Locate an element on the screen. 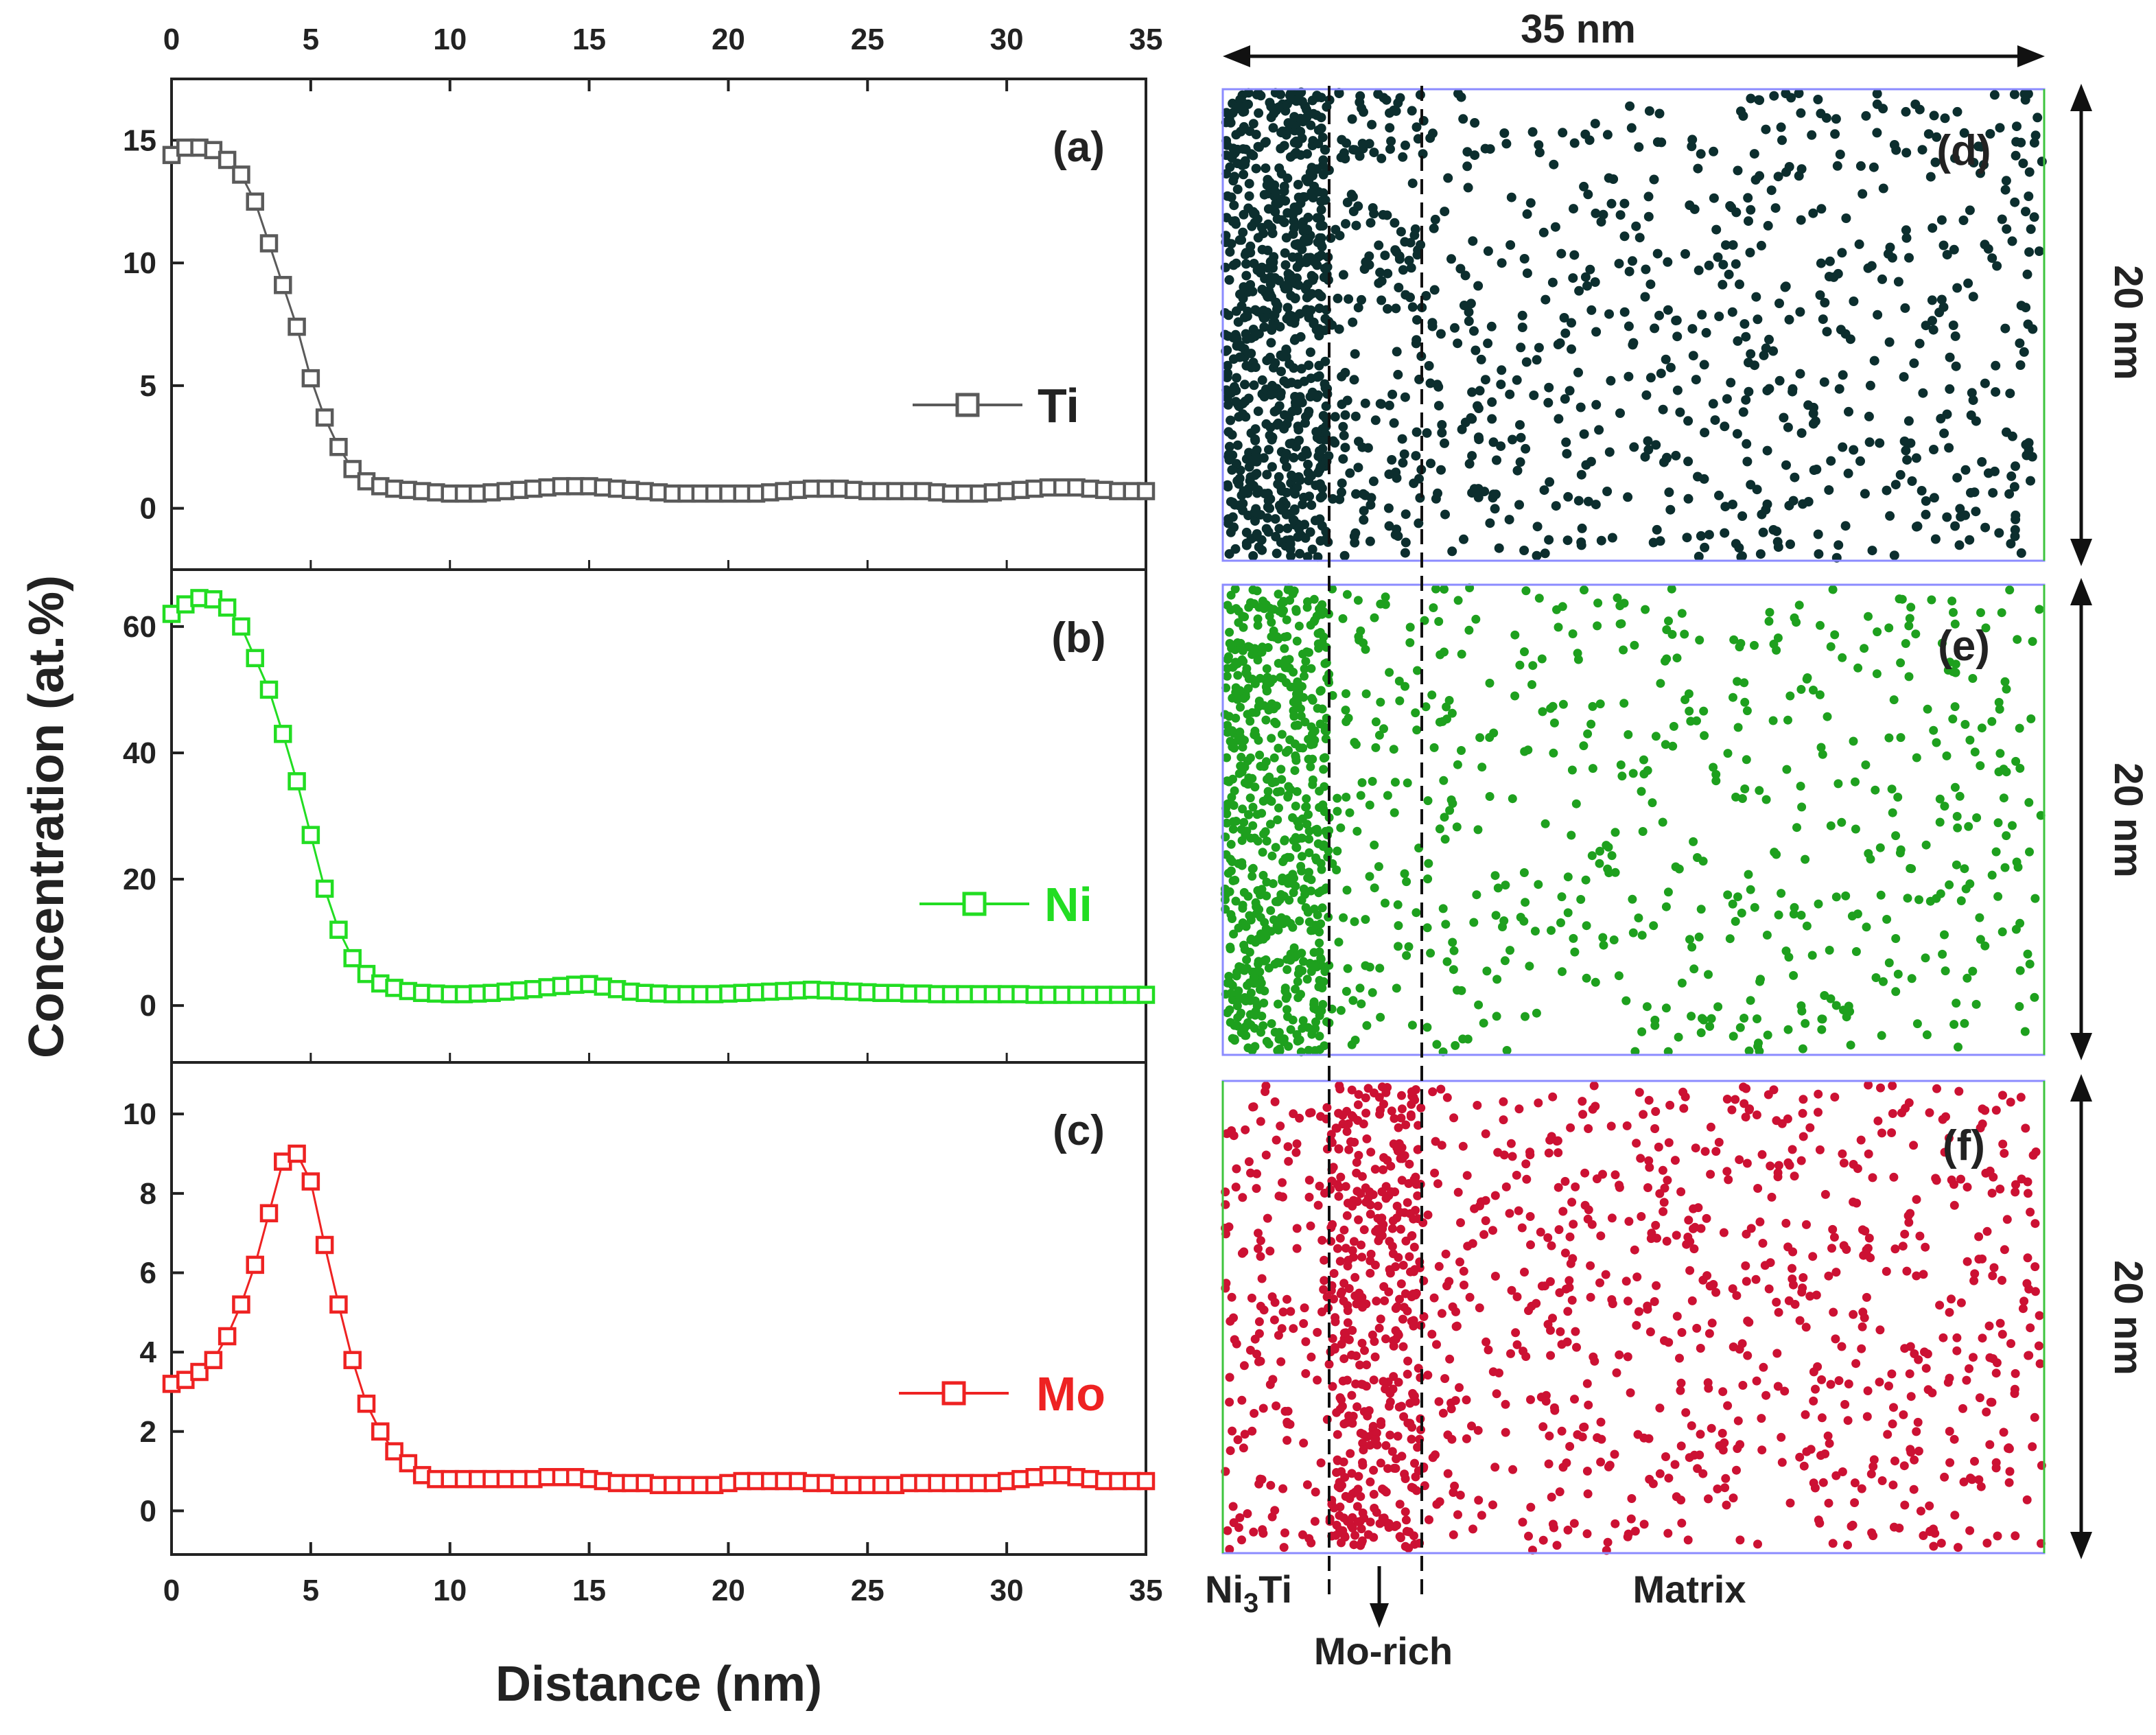  data-point-ni is located at coordinates (255, 659).